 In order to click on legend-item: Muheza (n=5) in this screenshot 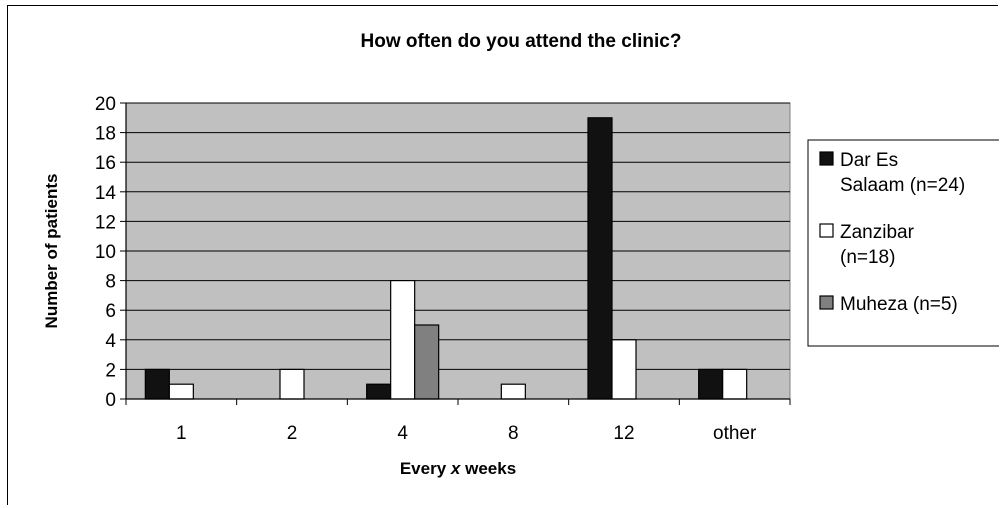, I will do `click(888, 304)`.